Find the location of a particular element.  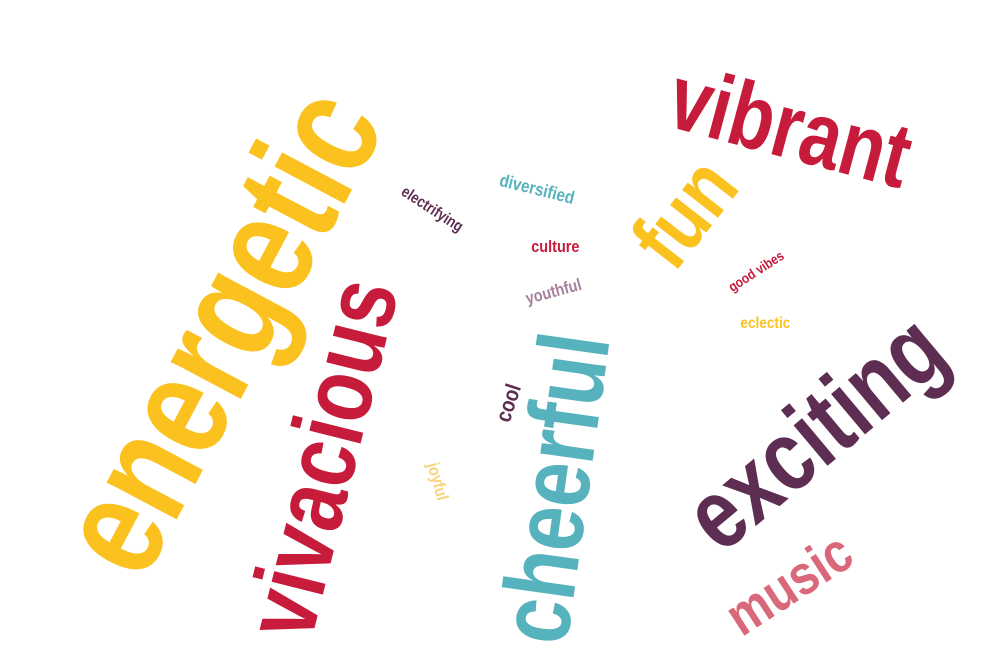

word-good-vibes: good vibes is located at coordinates (756, 271).